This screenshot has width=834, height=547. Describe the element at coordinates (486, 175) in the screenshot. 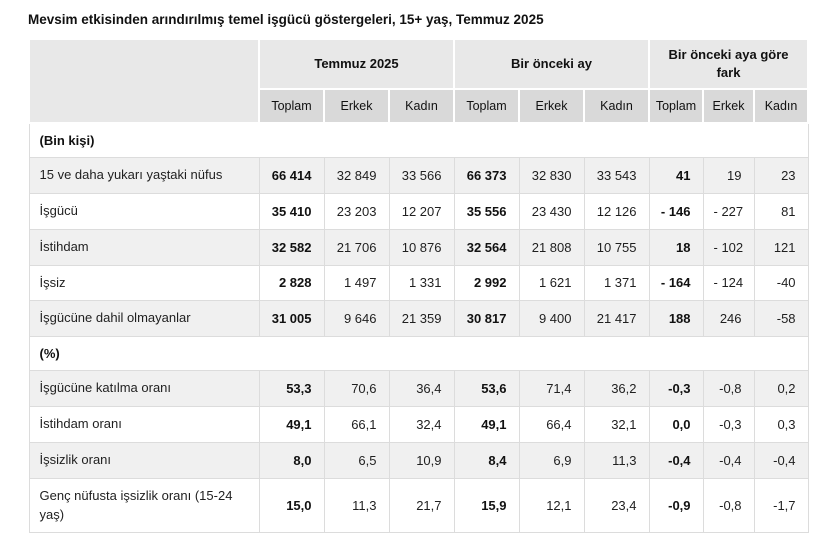

I see `cell-value: 66 373` at that location.